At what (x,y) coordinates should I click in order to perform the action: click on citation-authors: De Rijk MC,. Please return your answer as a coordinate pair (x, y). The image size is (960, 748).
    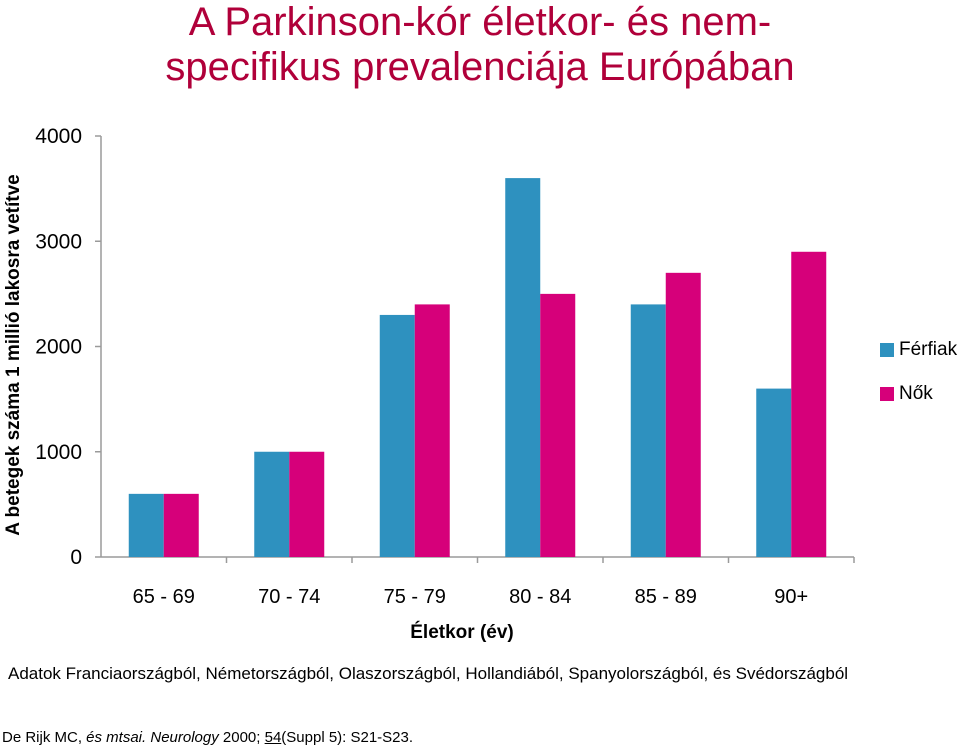
    Looking at the image, I should click on (44, 737).